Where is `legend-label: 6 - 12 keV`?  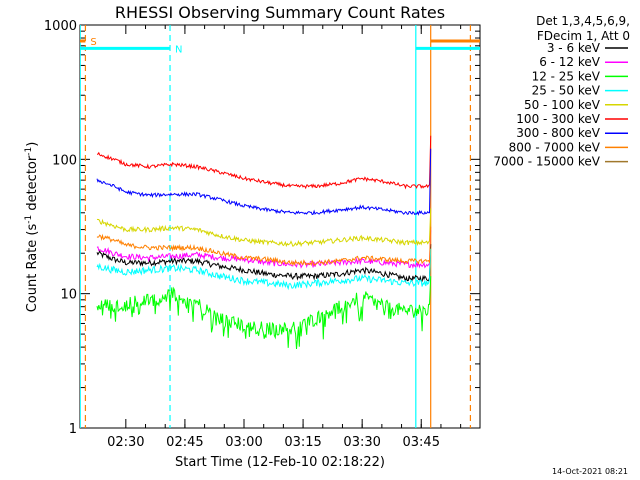 legend-label: 6 - 12 keV is located at coordinates (570, 62).